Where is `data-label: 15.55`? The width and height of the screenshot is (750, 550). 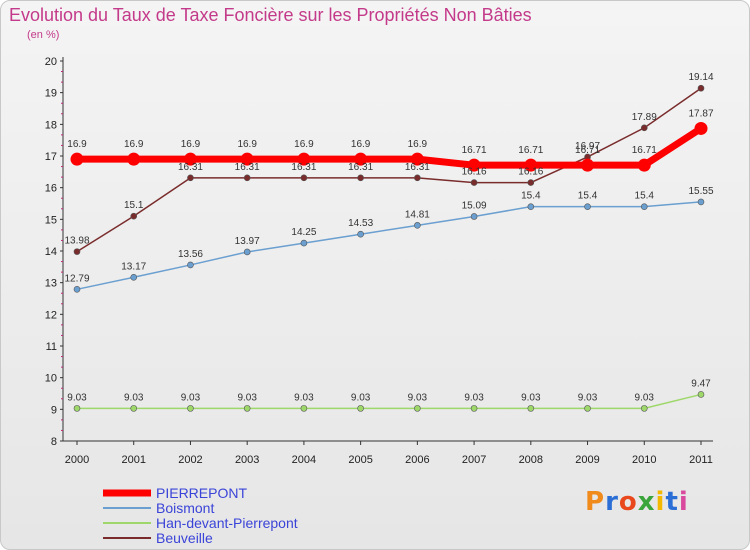
data-label: 15.55 is located at coordinates (700, 191).